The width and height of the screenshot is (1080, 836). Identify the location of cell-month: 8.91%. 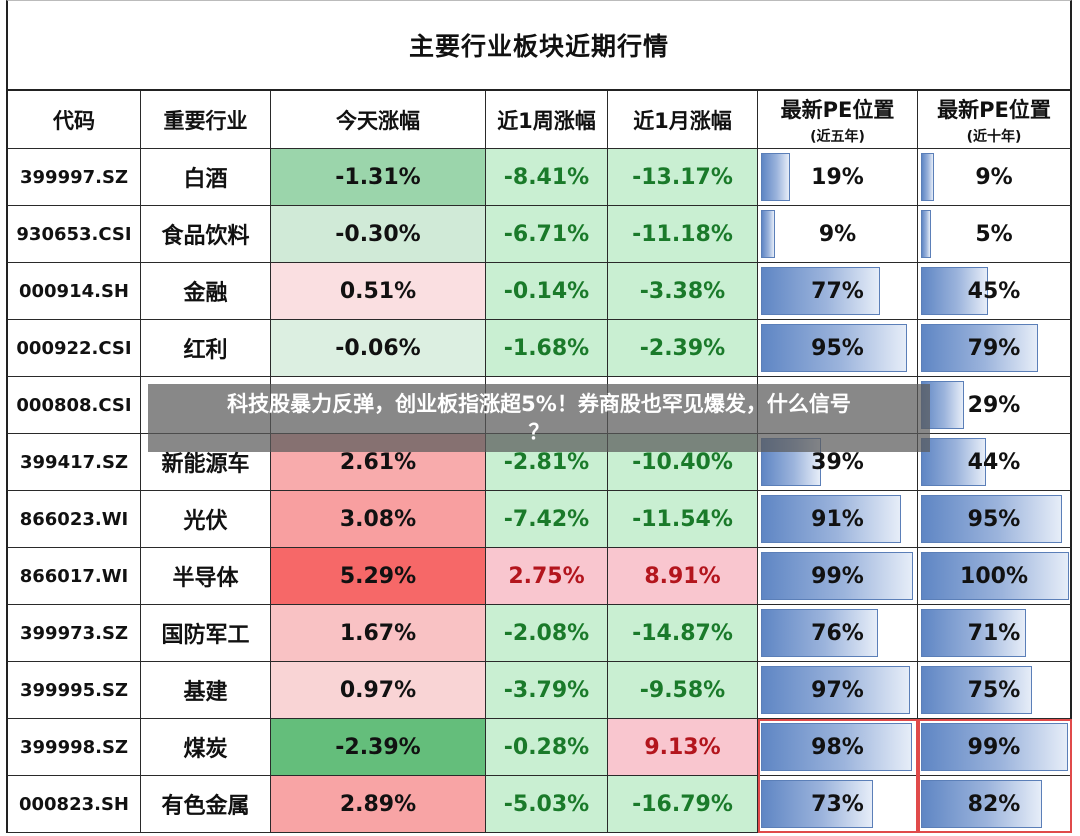
(683, 576).